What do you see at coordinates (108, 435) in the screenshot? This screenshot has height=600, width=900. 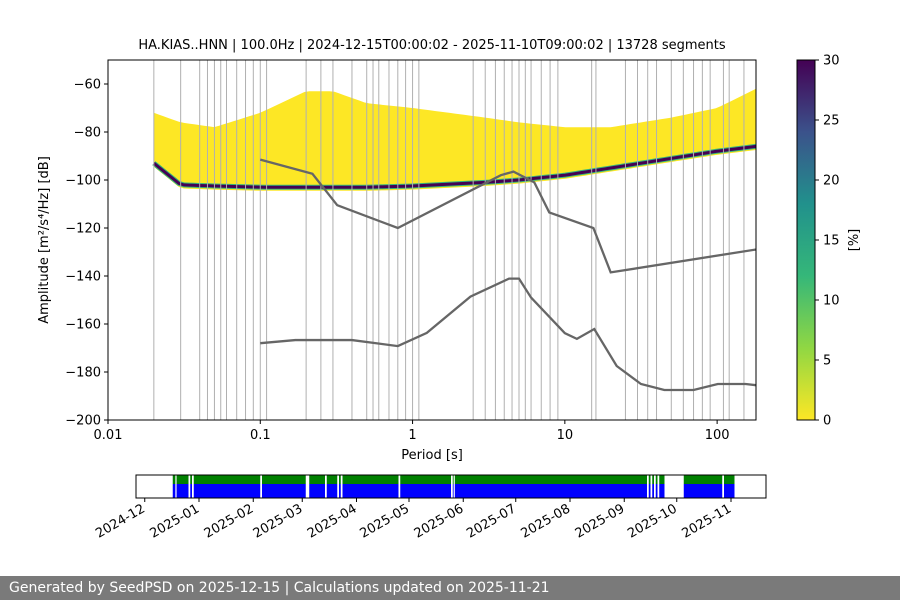 I see `x-tick-label: 0.01` at bounding box center [108, 435].